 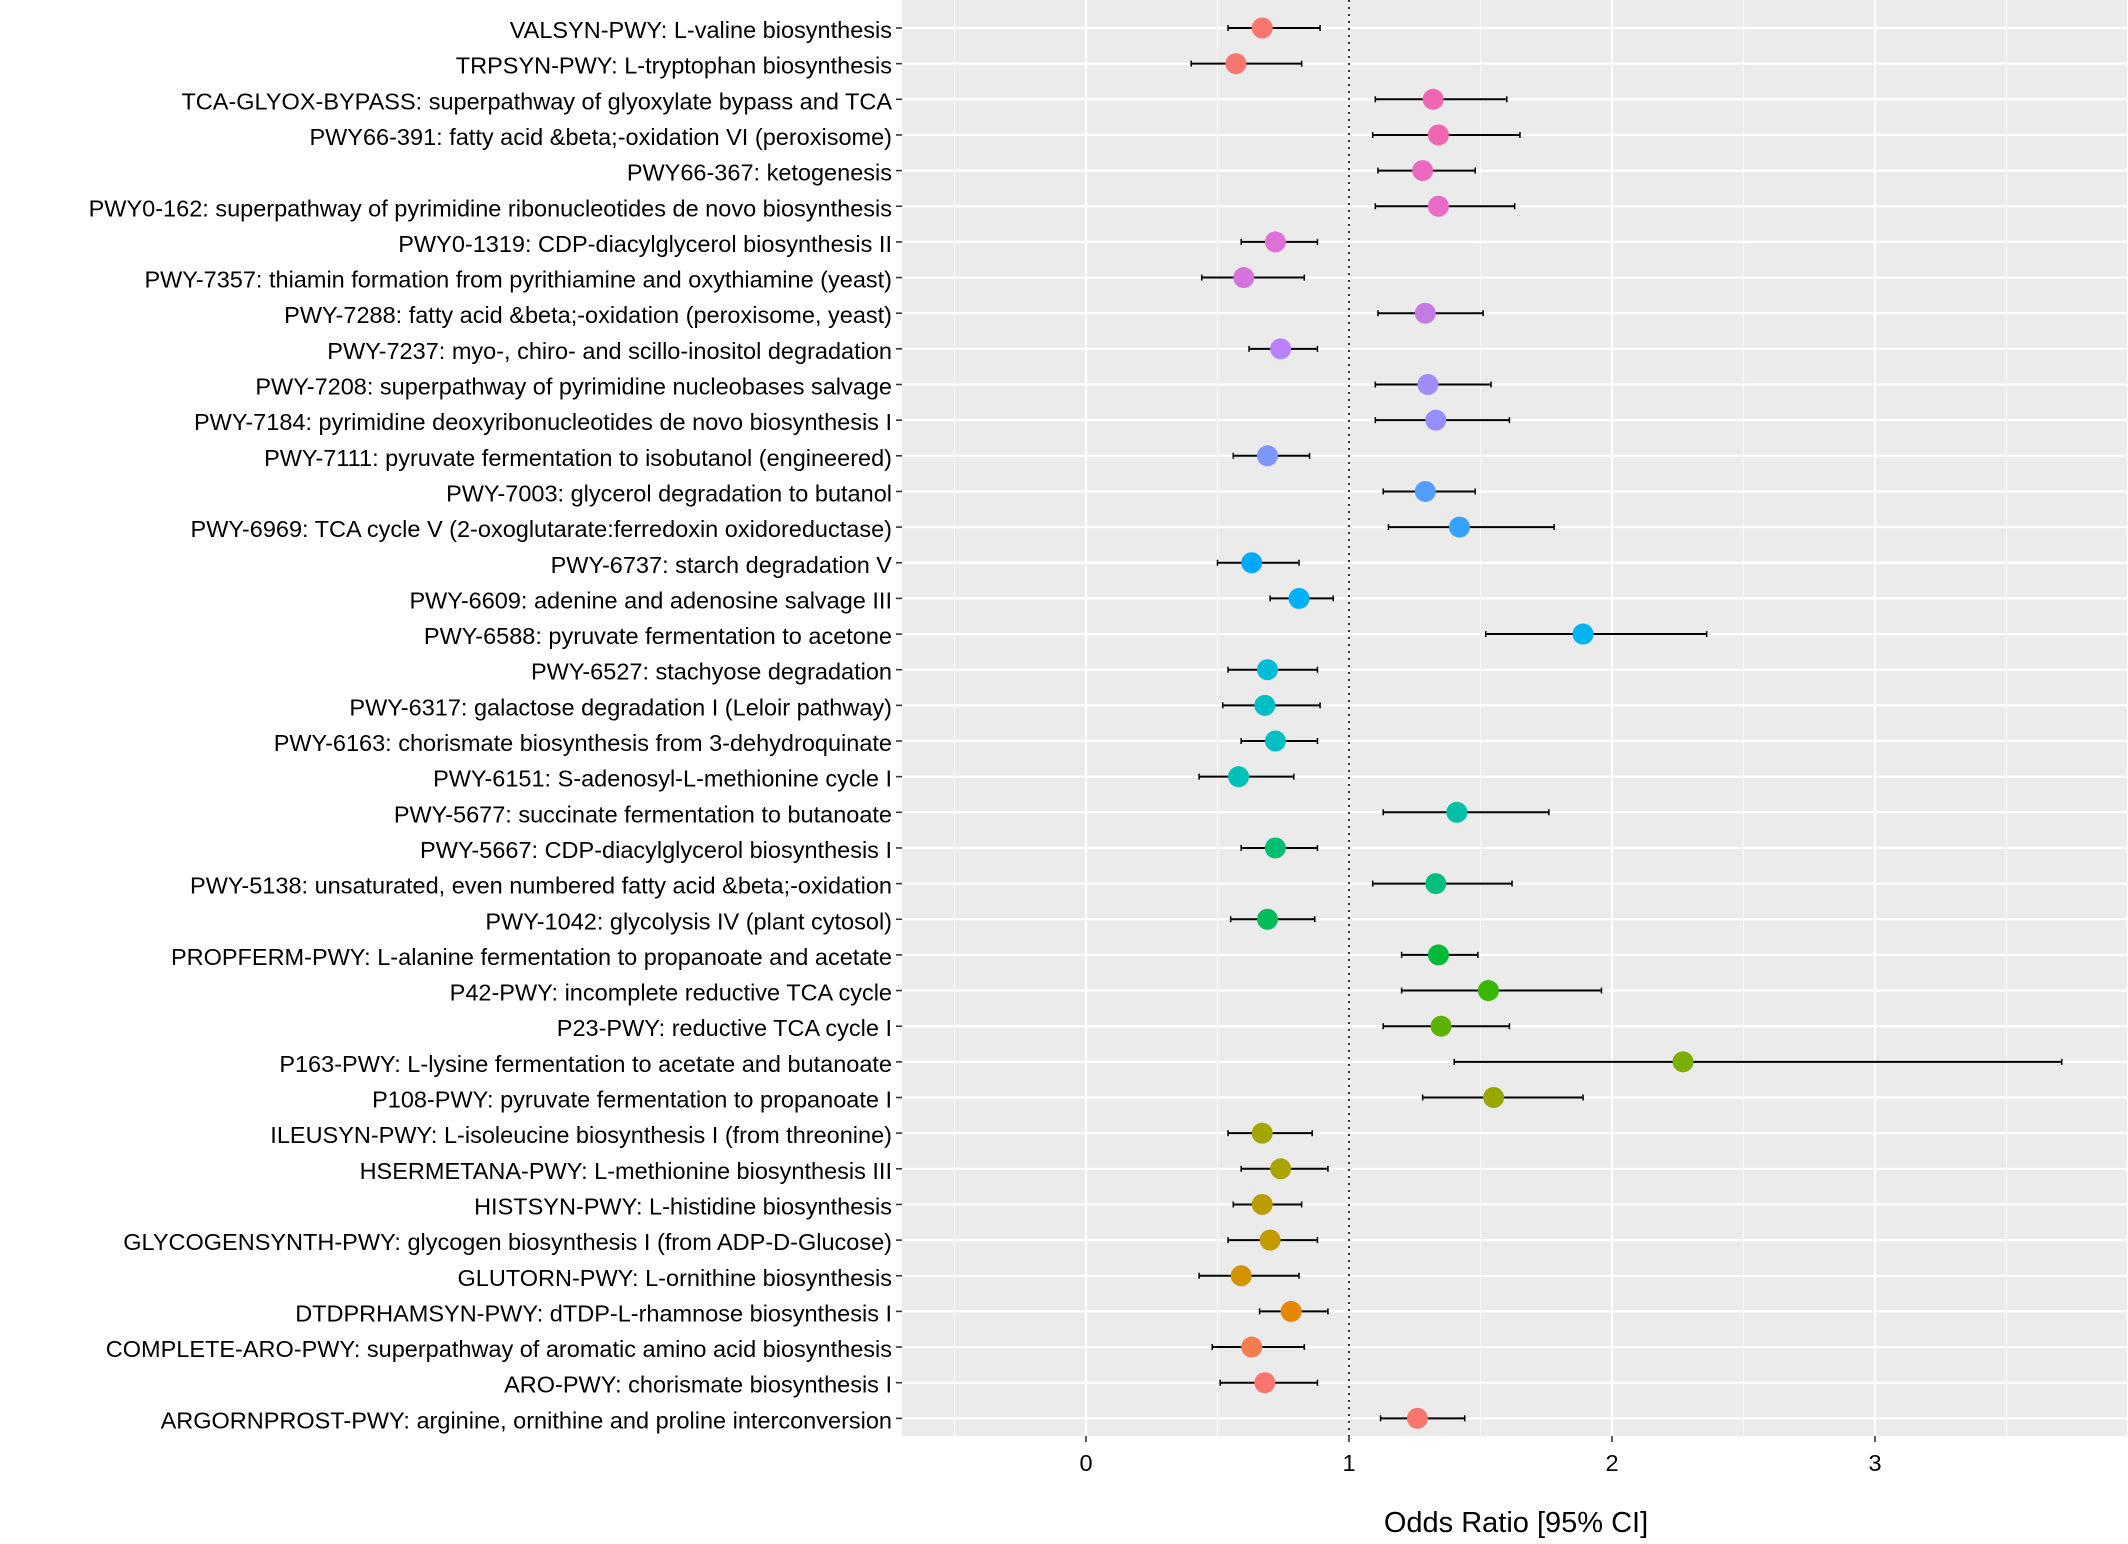 I want to click on pathway-label: PWY-1042: glycolysis IV (plant cytosol), so click(x=688, y=921).